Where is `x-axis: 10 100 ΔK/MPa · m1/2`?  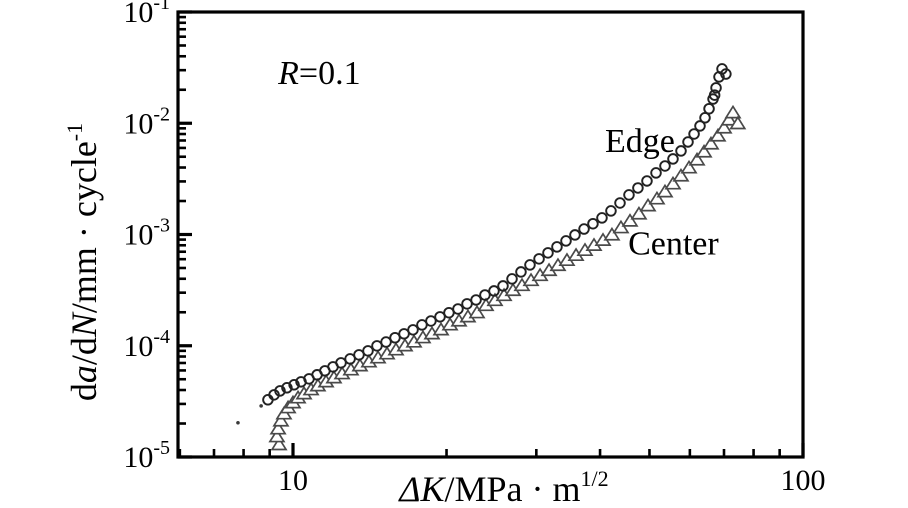 x-axis: 10 100 ΔK/MPa · m1/2 is located at coordinates (502, 475).